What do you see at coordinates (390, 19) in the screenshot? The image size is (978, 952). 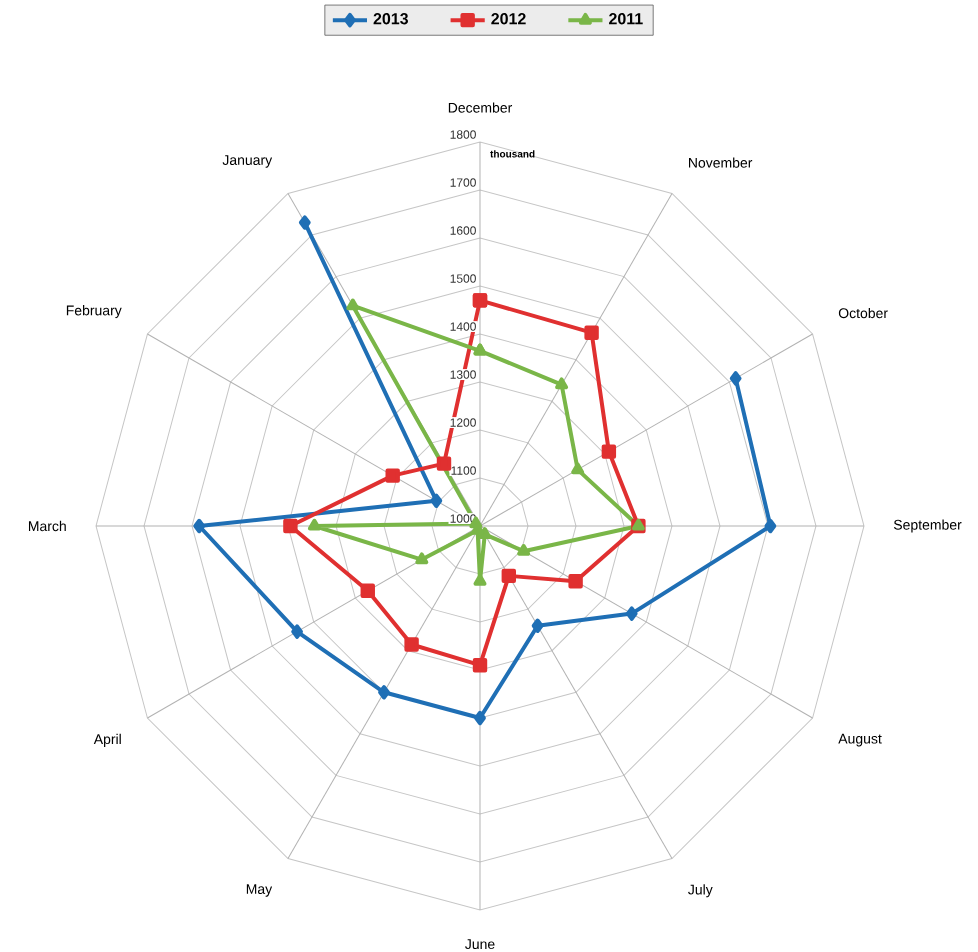 I see `legend-label: 2013` at bounding box center [390, 19].